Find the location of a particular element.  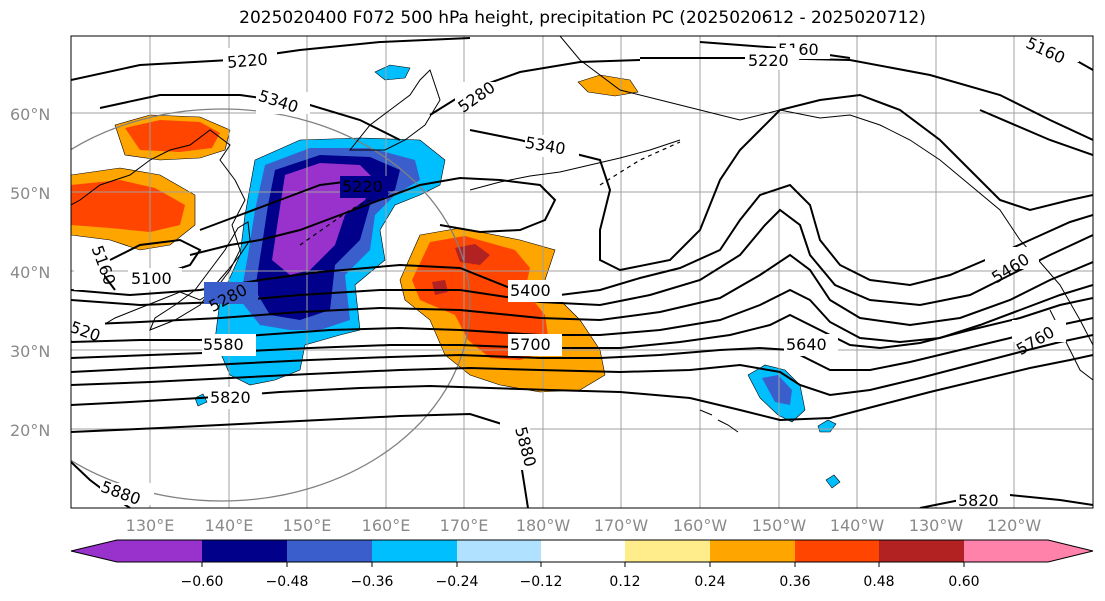

contour-label: 5400 is located at coordinates (530, 290).